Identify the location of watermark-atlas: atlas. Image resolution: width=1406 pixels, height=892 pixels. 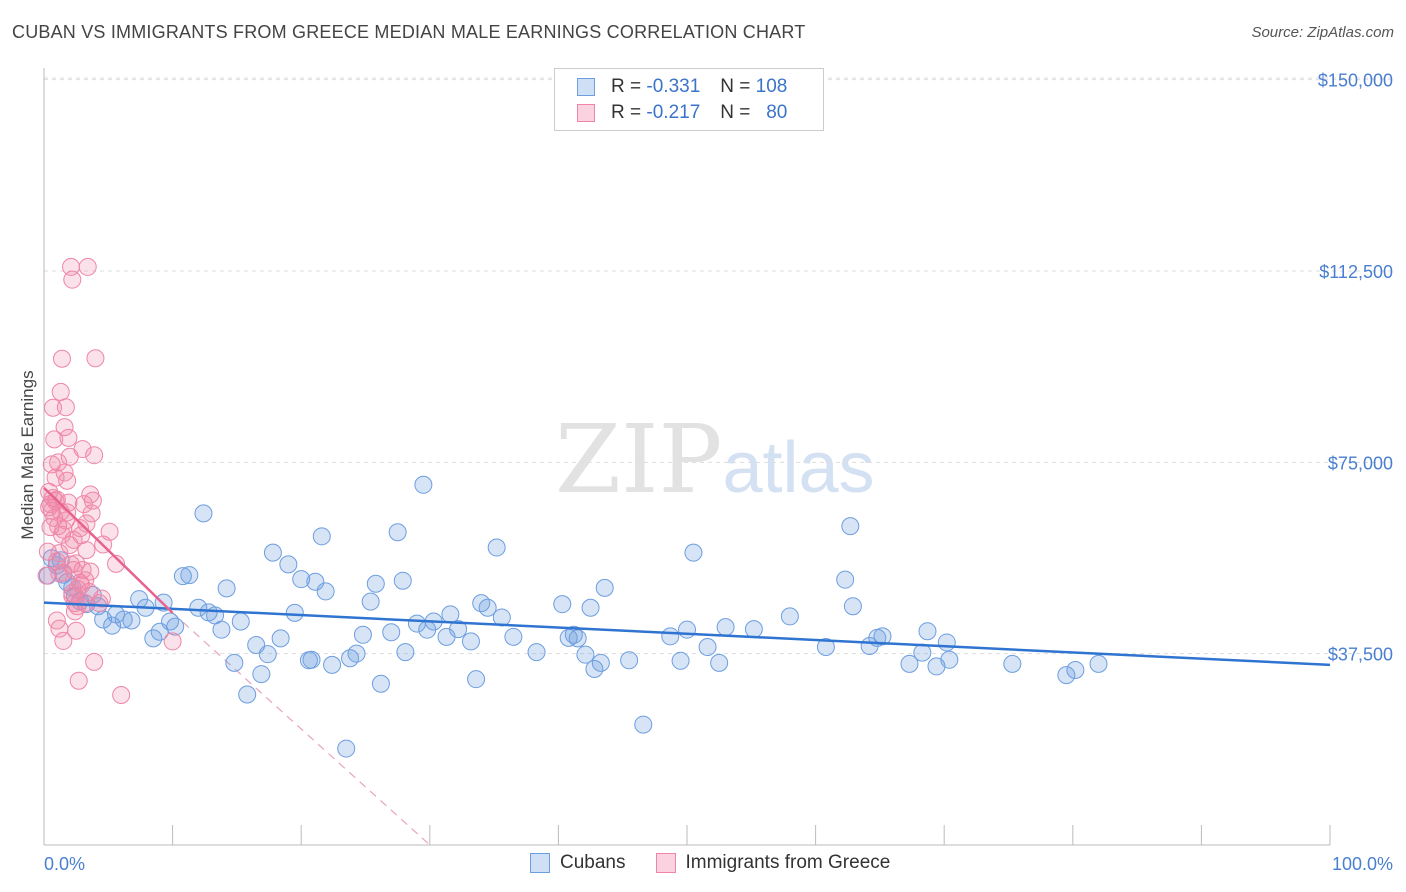
(798, 468).